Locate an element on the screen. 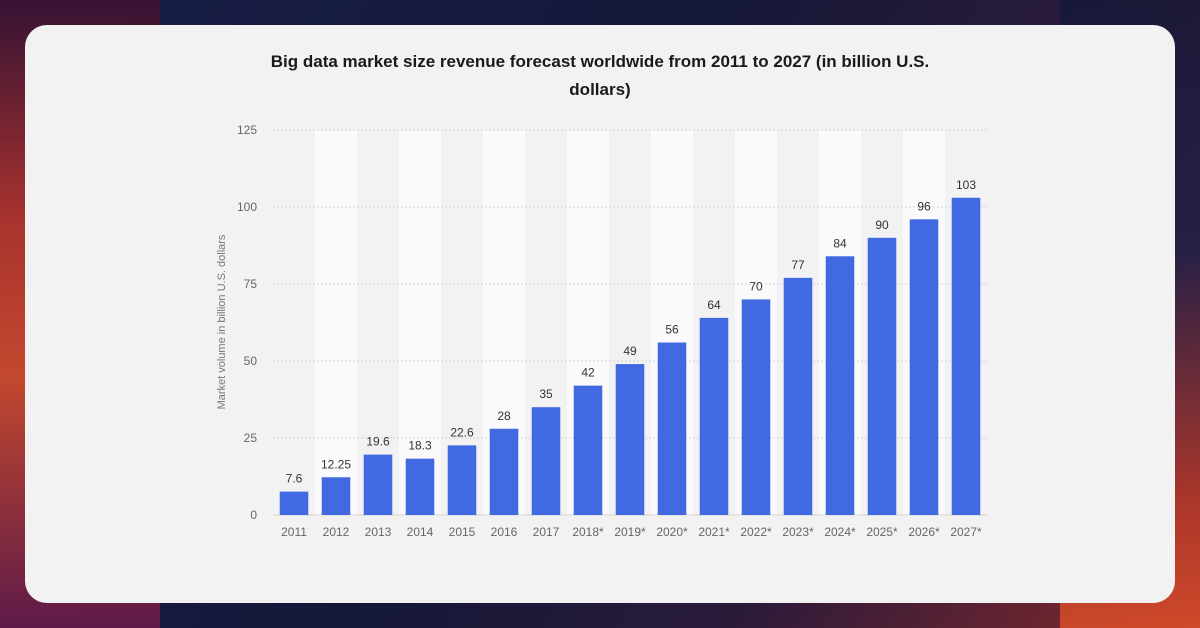  x-tick-label: 2021* is located at coordinates (714, 532).